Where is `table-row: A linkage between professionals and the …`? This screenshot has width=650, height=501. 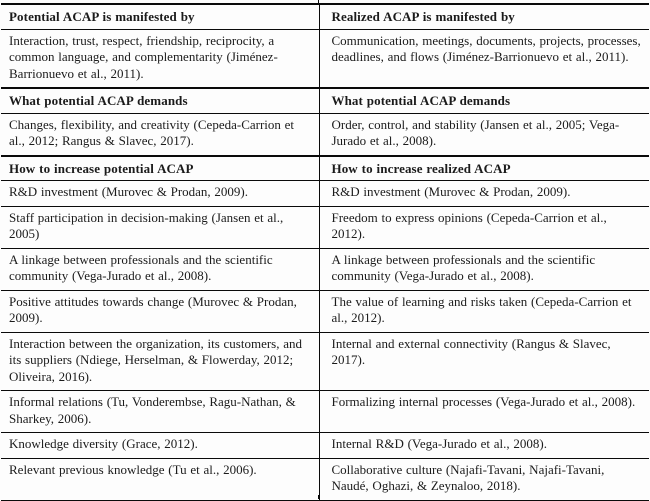
table-row: A linkage between professionals and the … is located at coordinates (325, 268).